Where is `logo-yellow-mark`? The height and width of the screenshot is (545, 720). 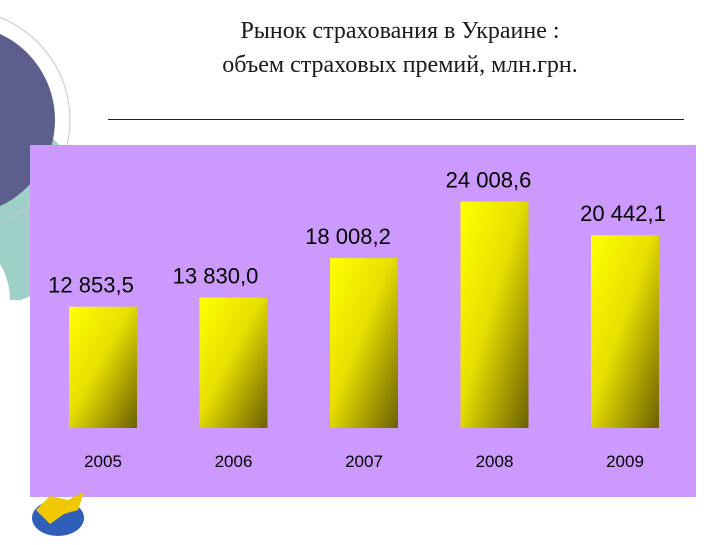 logo-yellow-mark is located at coordinates (60, 508).